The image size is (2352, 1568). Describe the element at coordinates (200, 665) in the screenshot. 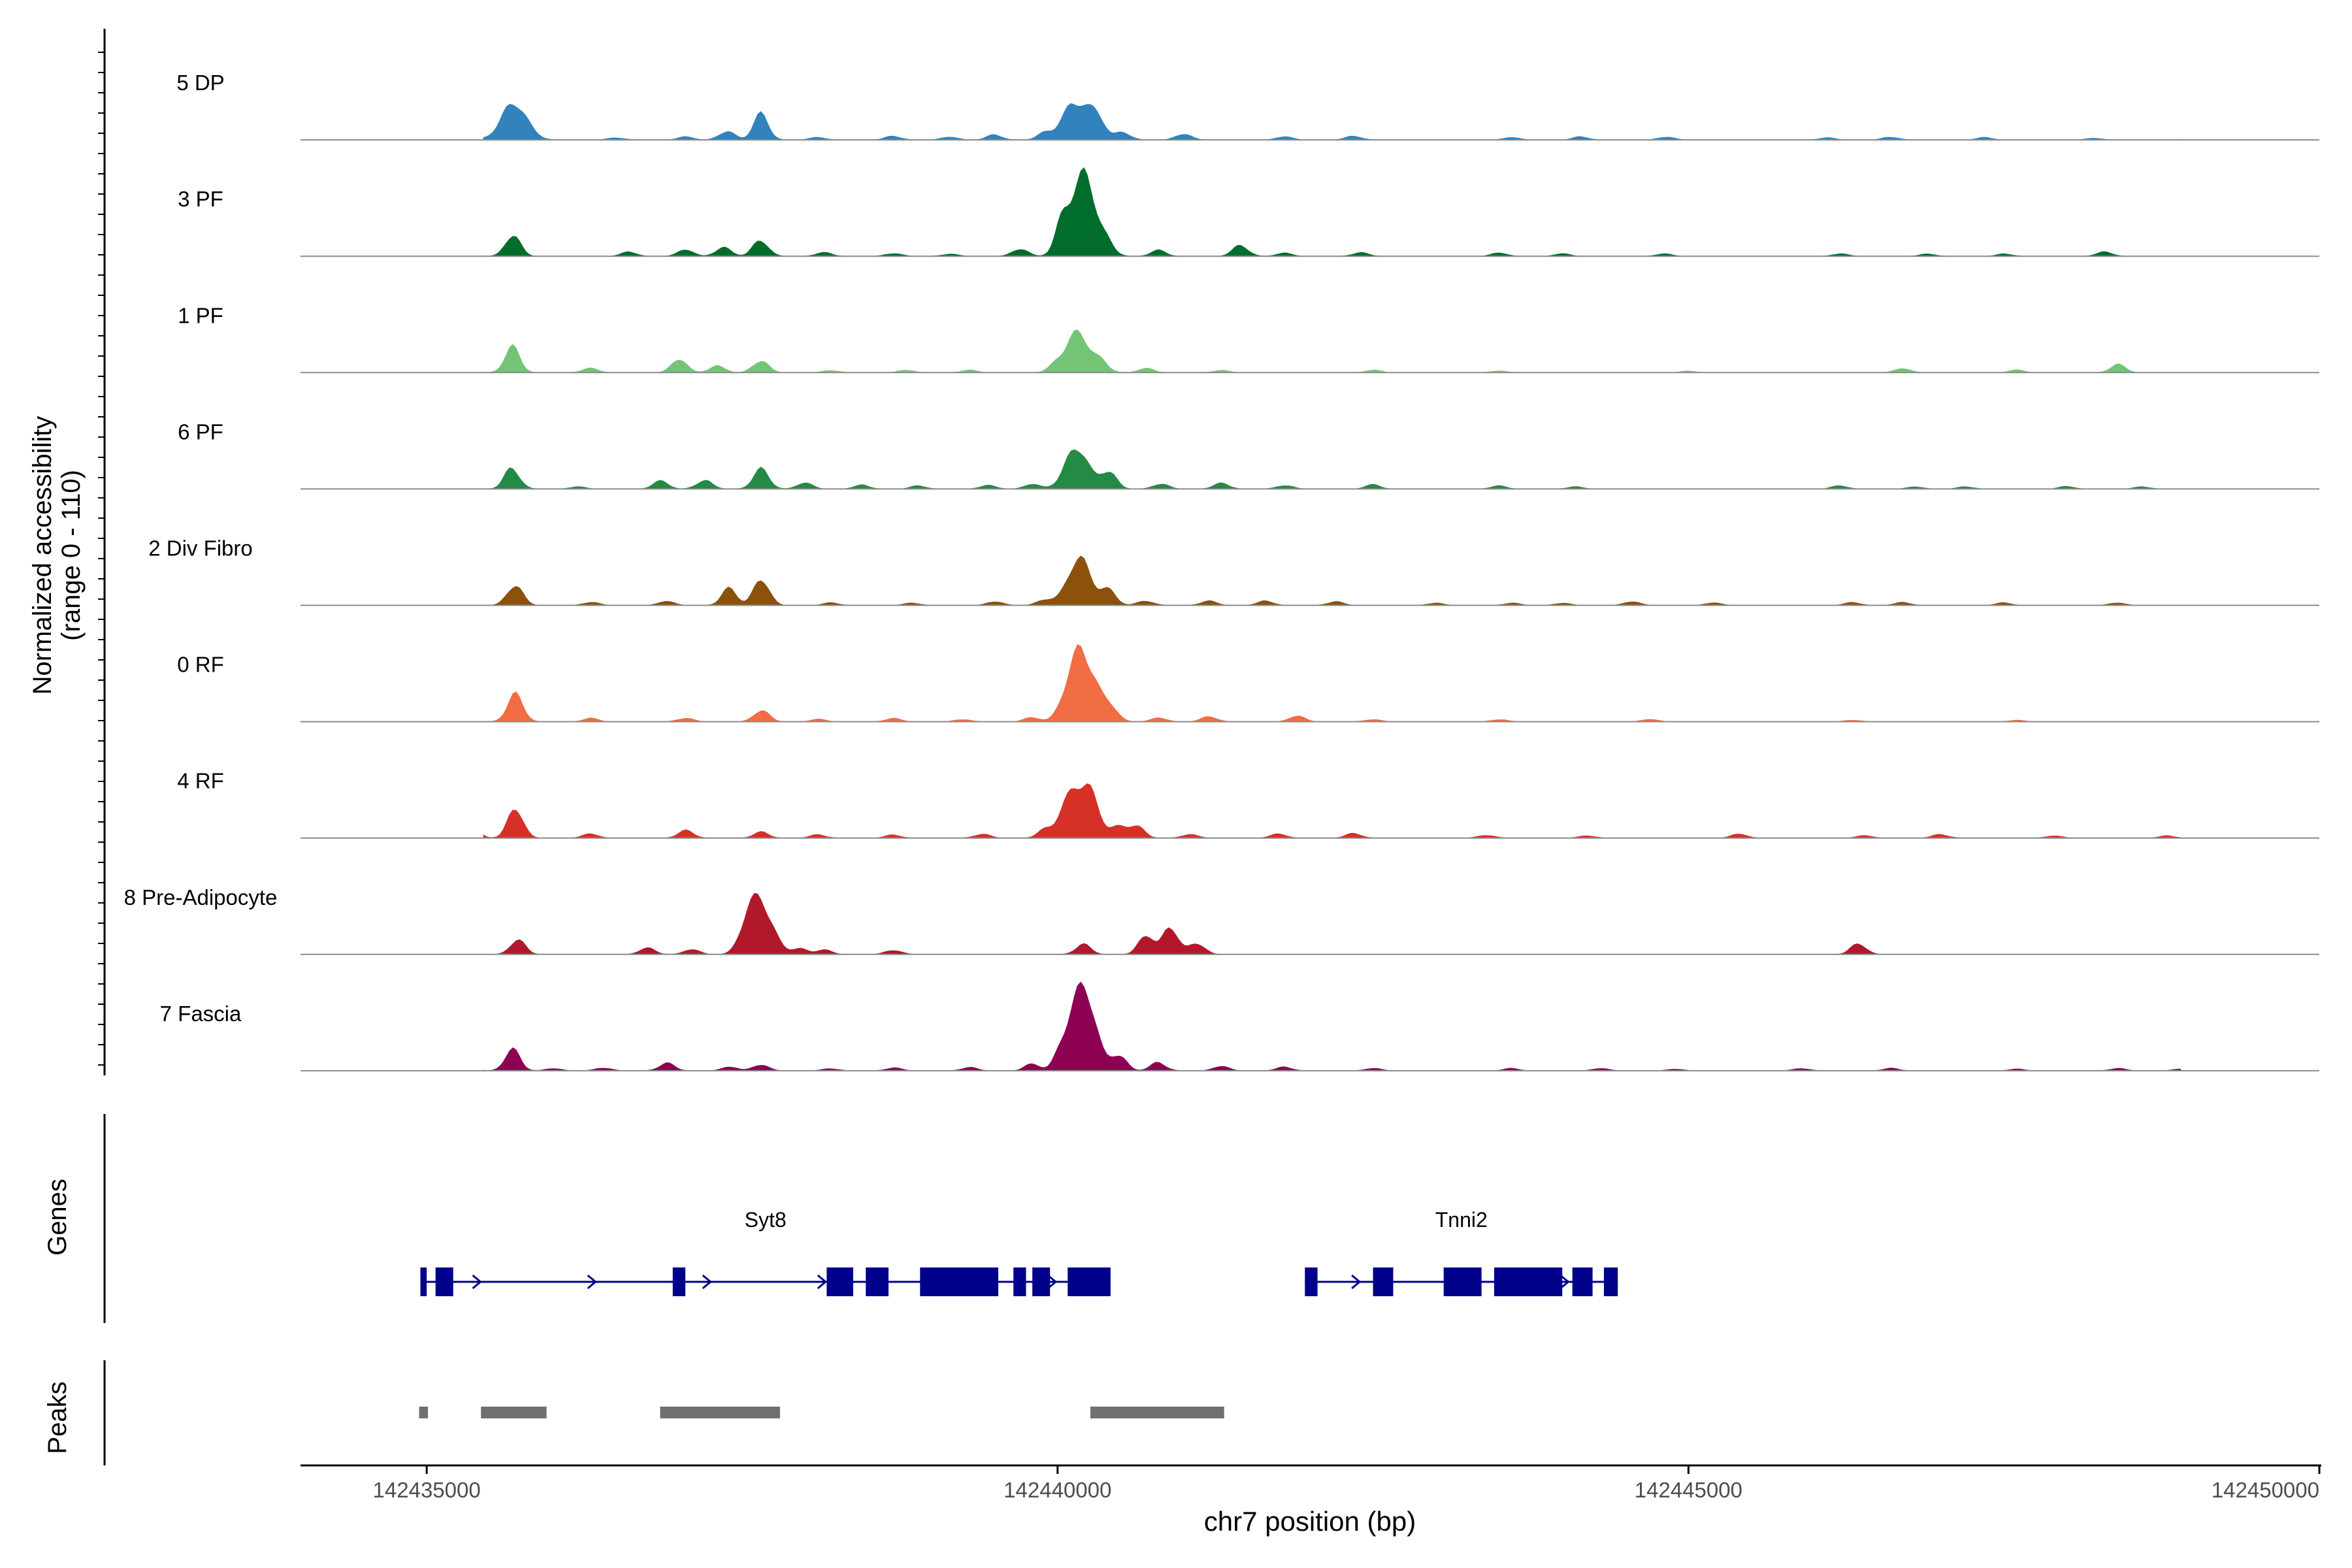

I see `track-label: 0 RF` at that location.